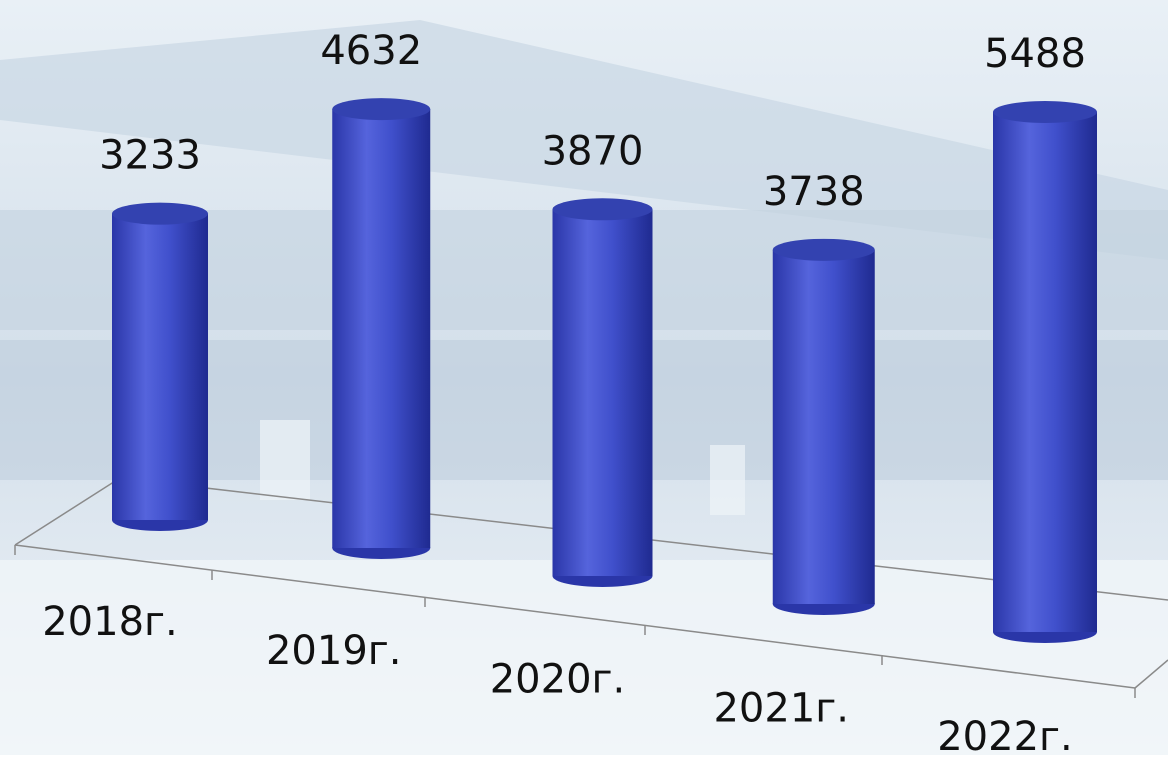 This screenshot has width=1168, height=759. Describe the element at coordinates (1035, 54) in the screenshot. I see `data-label: 5488` at that location.